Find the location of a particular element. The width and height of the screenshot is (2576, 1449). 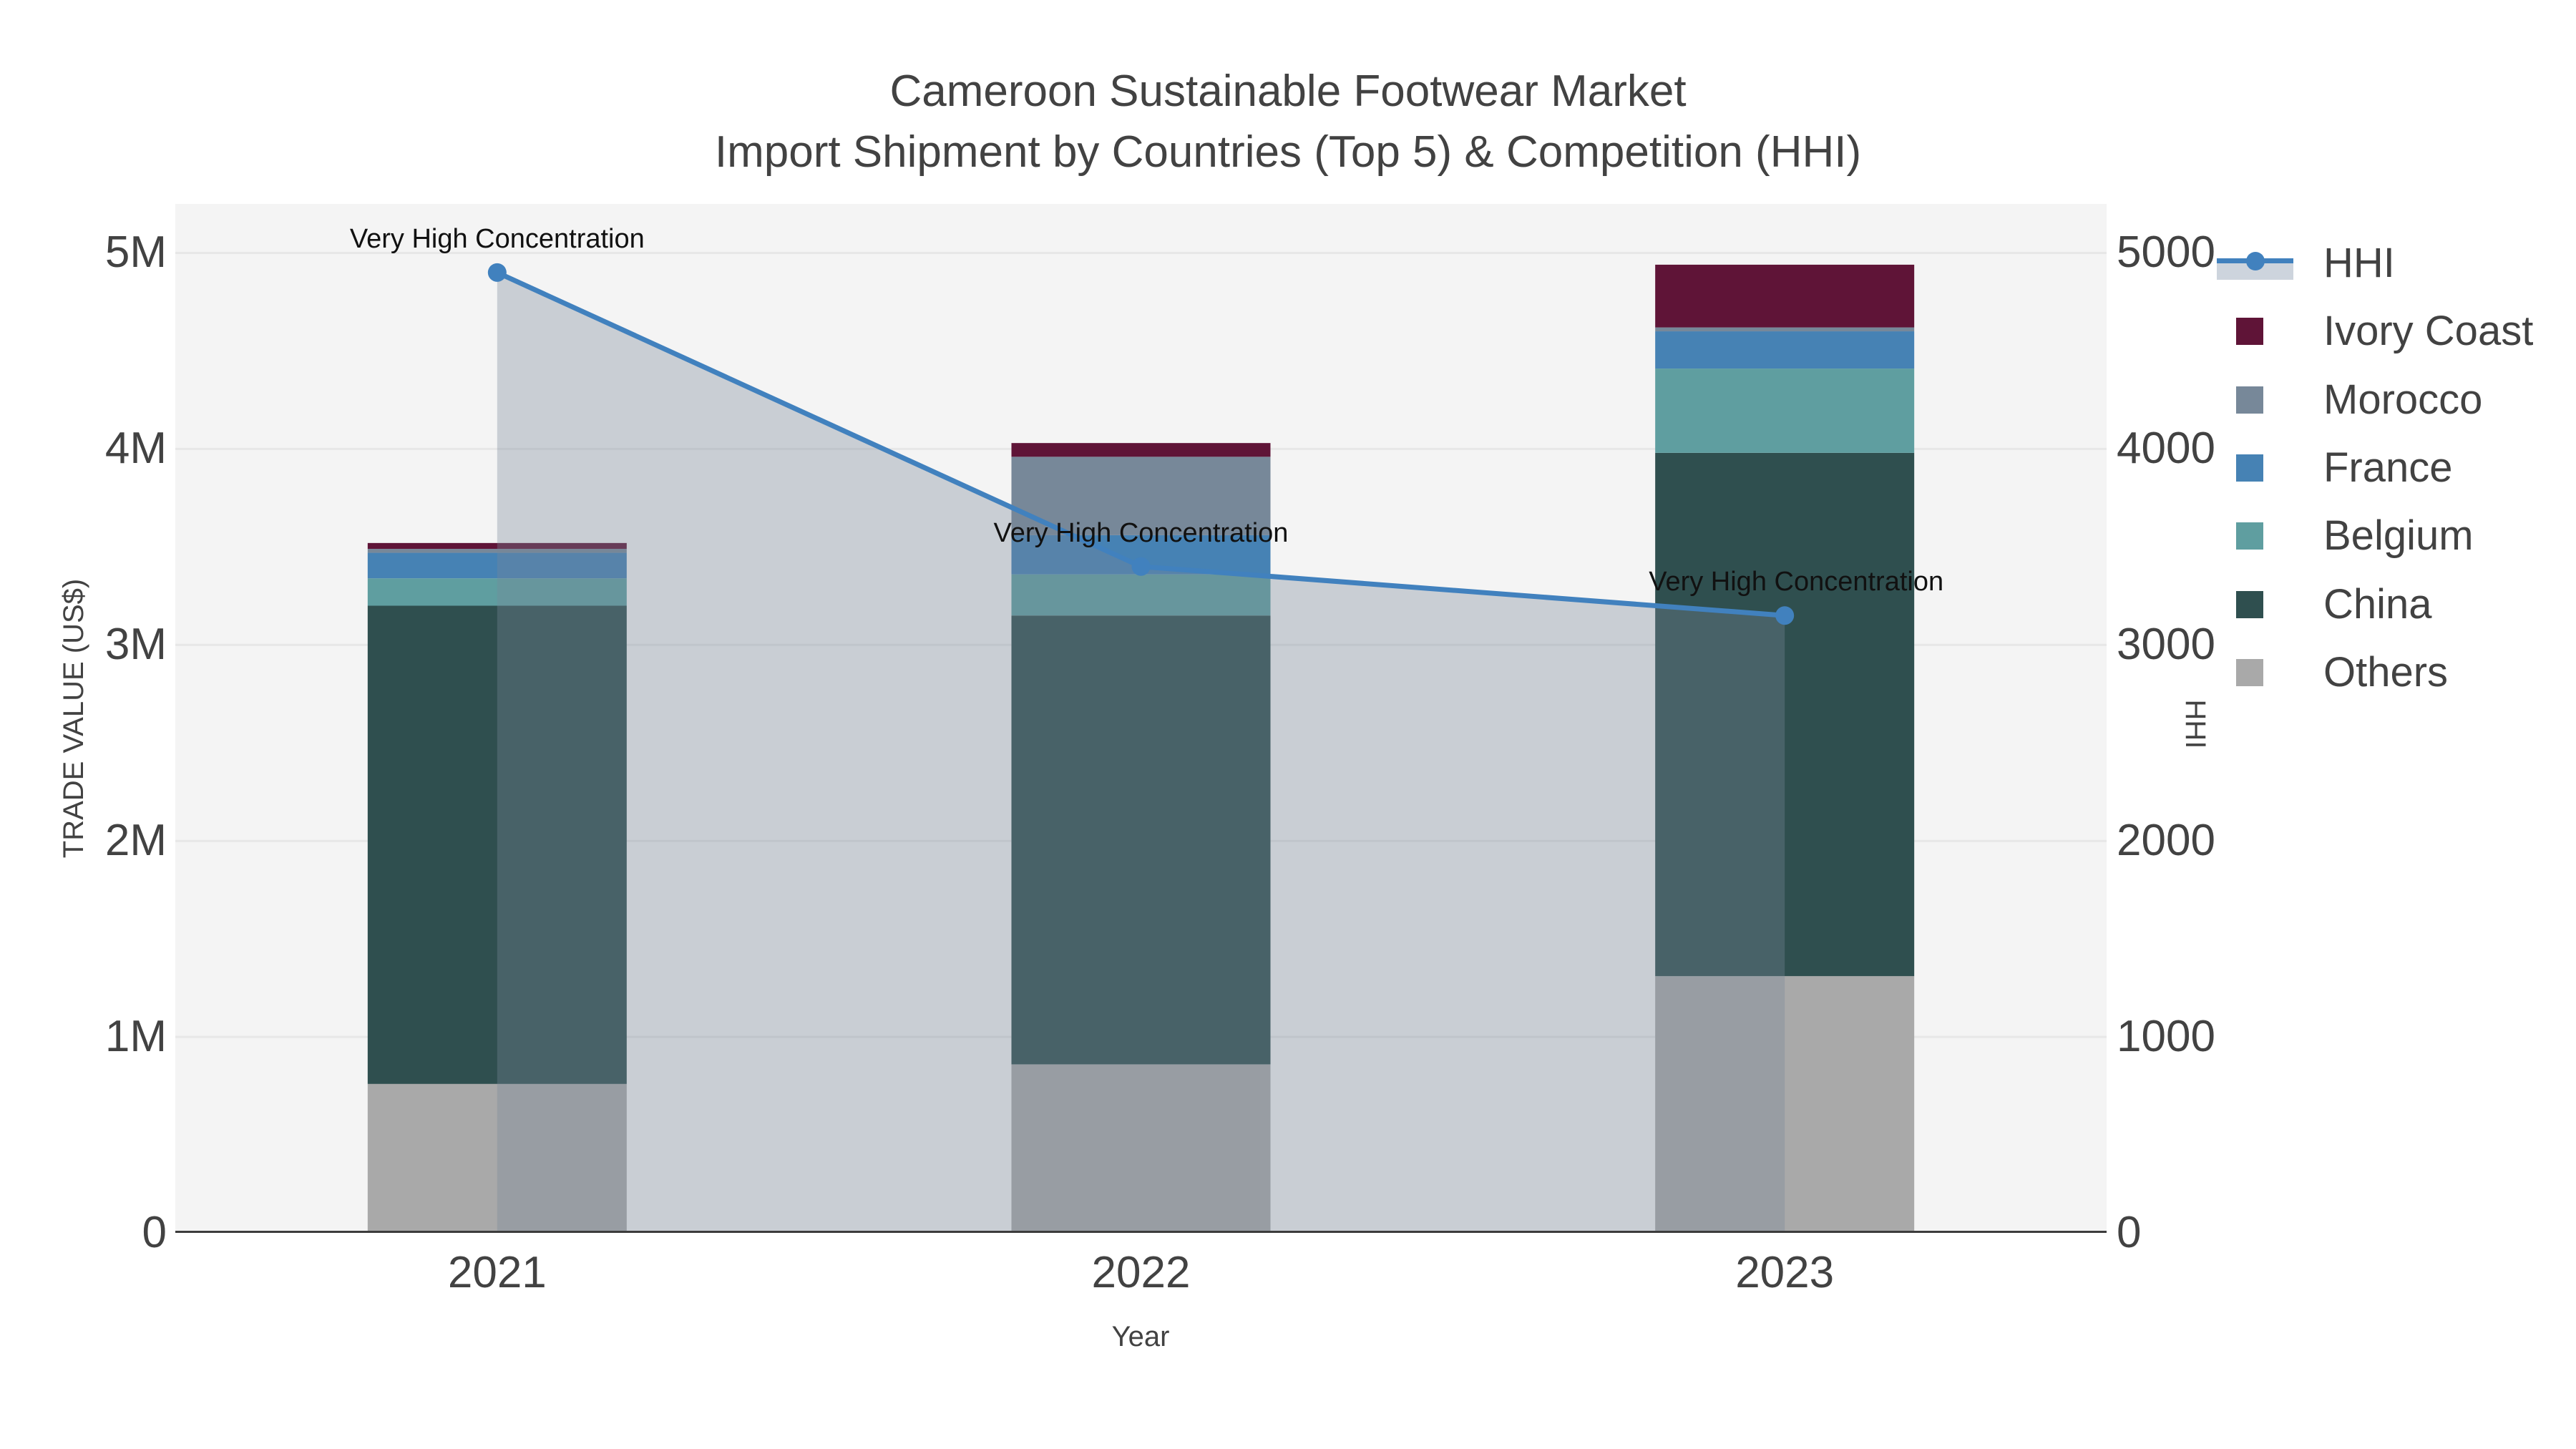

hhi-marker-dot is located at coordinates (2255, 261).